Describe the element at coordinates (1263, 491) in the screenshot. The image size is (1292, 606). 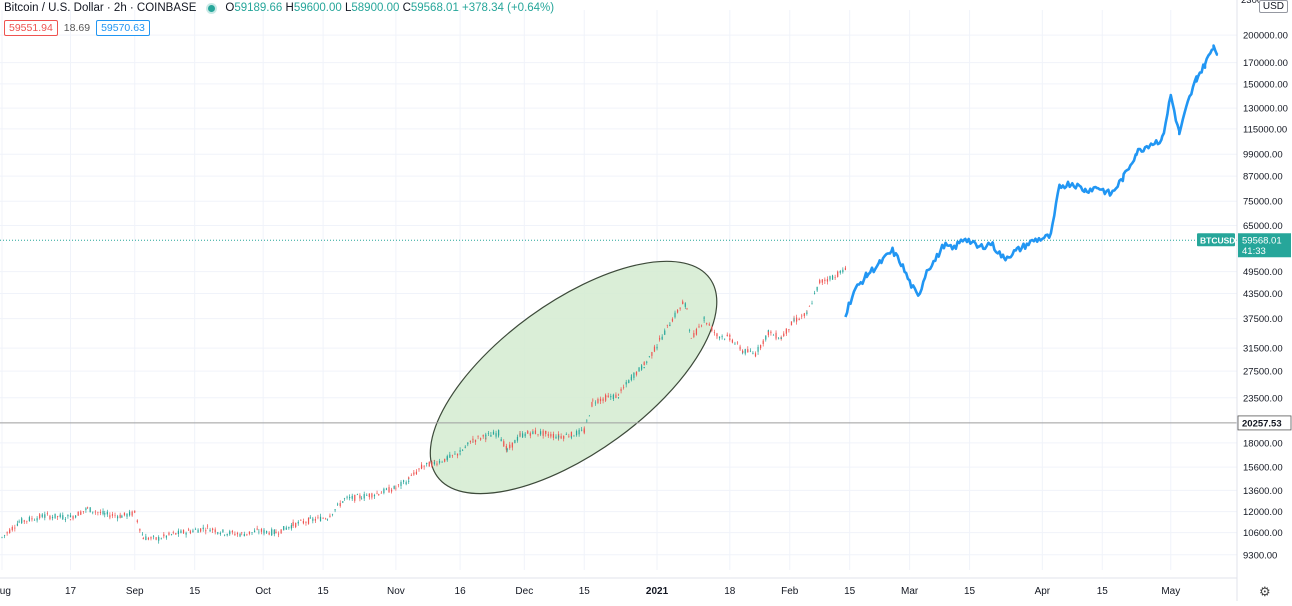
I see `y-tick-label: 13600.00` at that location.